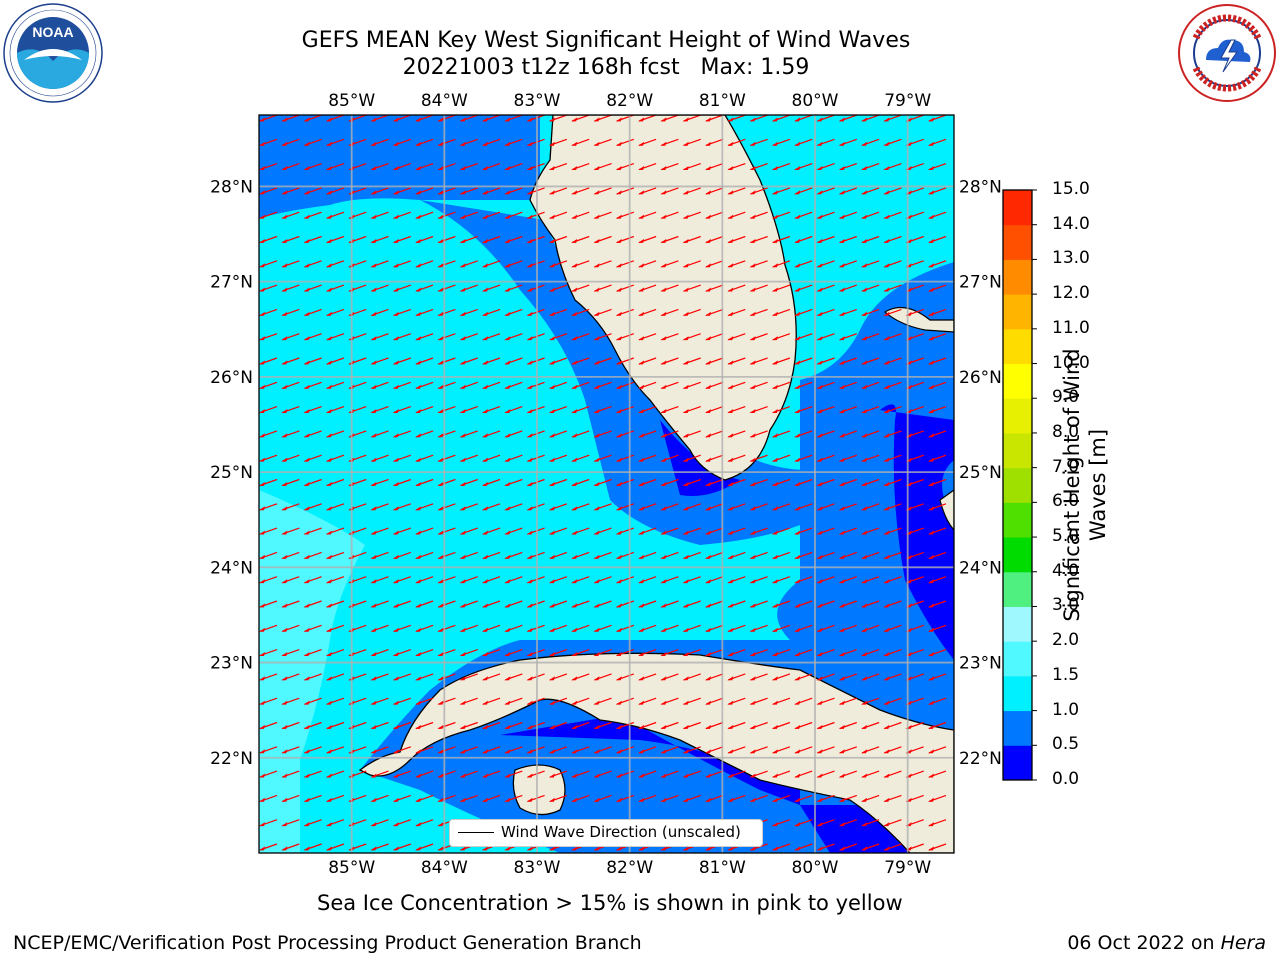 Image resolution: width=1280 pixels, height=960 pixels. I want to click on colorbar, so click(1019, 485).